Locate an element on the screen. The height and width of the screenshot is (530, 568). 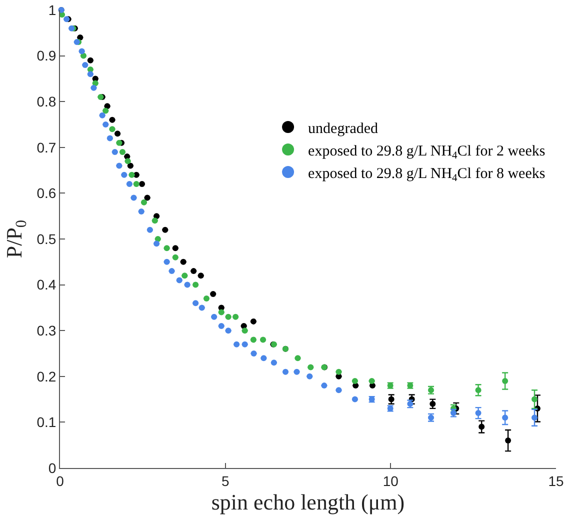
x-tick-label: 15 is located at coordinates (556, 480).